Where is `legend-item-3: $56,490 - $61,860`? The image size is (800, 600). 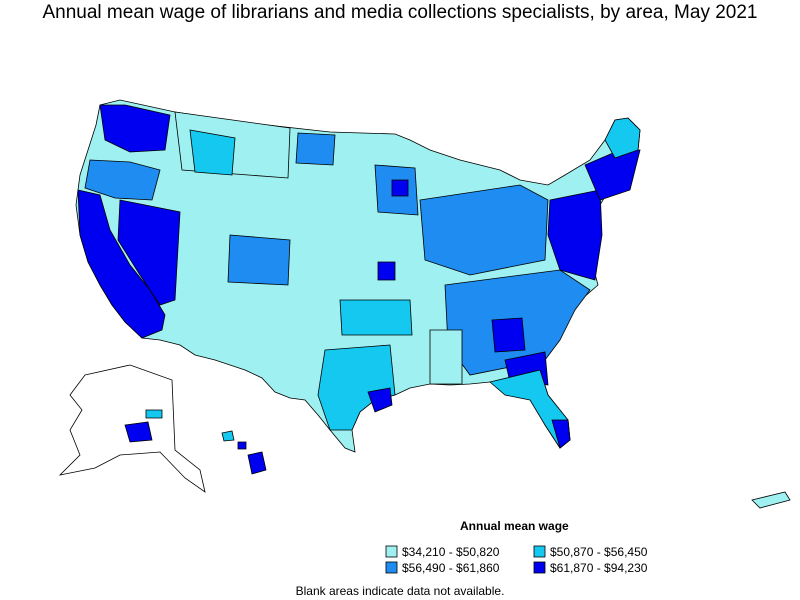 legend-item-3: $56,490 - $61,860 is located at coordinates (450, 568).